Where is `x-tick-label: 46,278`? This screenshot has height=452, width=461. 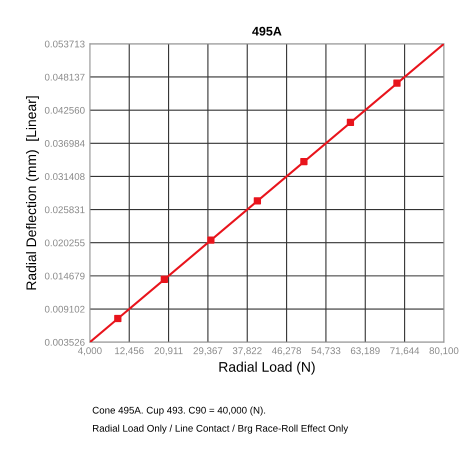 x-tick-label: 46,278 is located at coordinates (287, 351).